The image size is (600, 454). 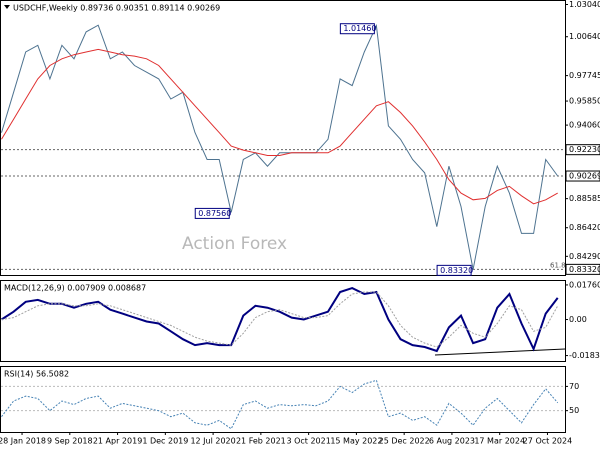 I want to click on annotation-label: 0.83320, so click(x=456, y=270).